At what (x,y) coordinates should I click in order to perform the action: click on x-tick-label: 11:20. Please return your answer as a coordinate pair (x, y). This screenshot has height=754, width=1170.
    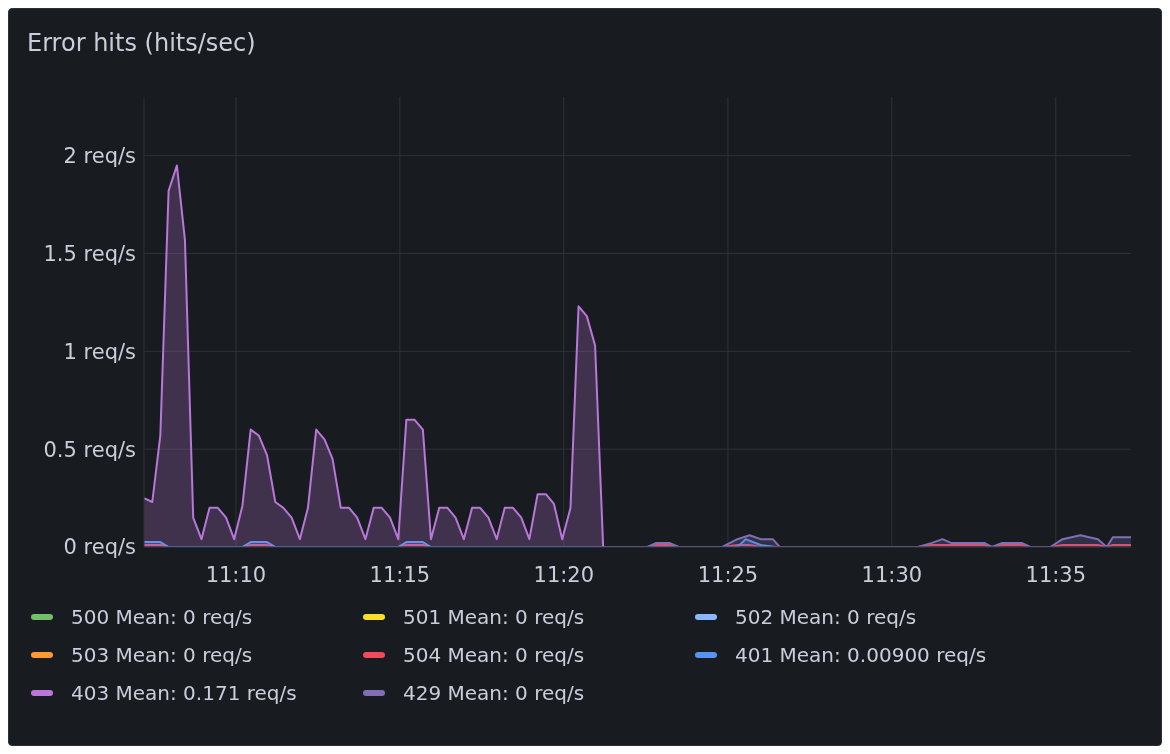
    Looking at the image, I should click on (564, 574).